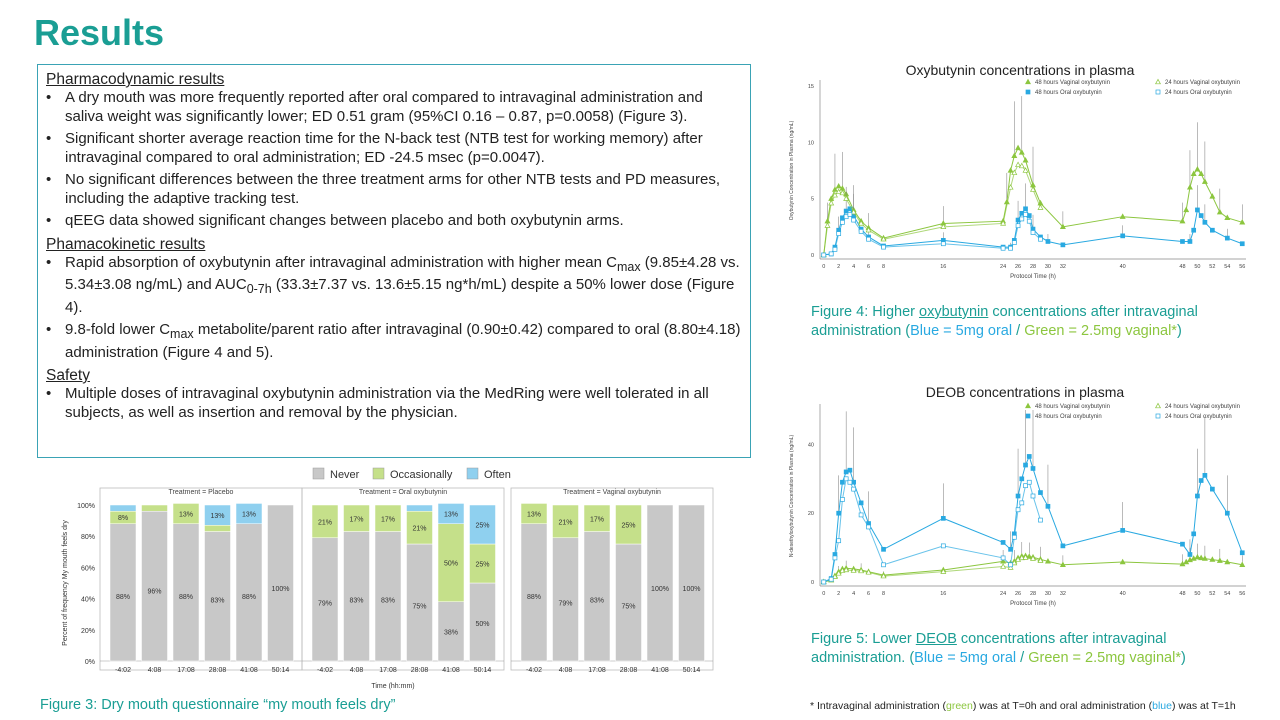 The image size is (1280, 720). What do you see at coordinates (482, 624) in the screenshot?
I see `bar-data-label: 50%` at bounding box center [482, 624].